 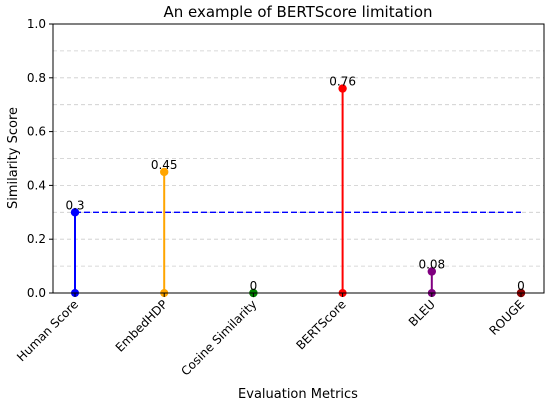 What do you see at coordinates (320, 324) in the screenshot?
I see `x-tick-label: BERTScore` at bounding box center [320, 324].